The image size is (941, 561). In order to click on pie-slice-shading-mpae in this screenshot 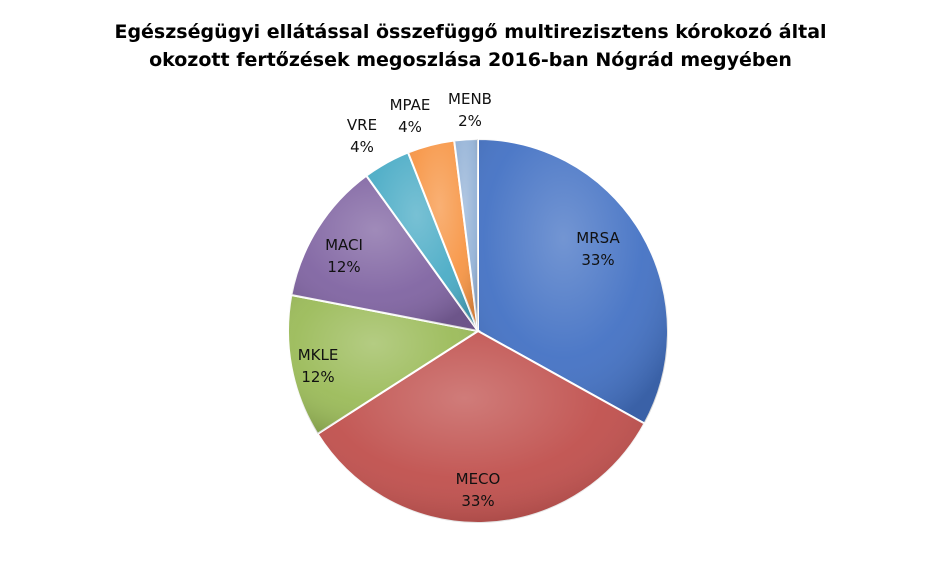, I will do `click(443, 235)`.